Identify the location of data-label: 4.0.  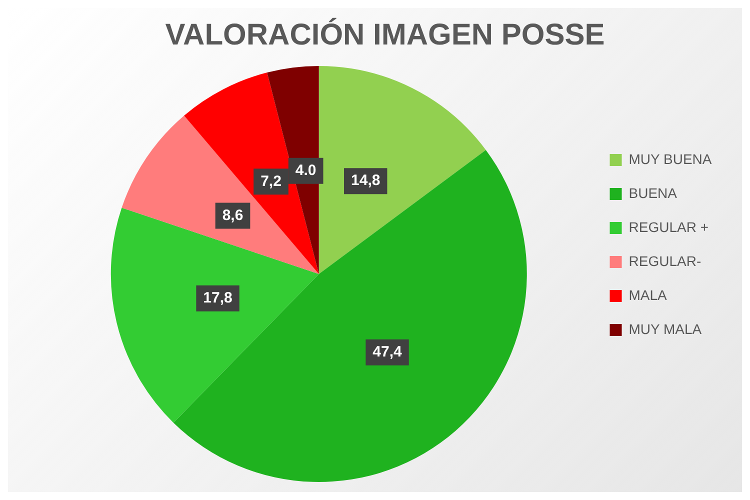
(305, 170).